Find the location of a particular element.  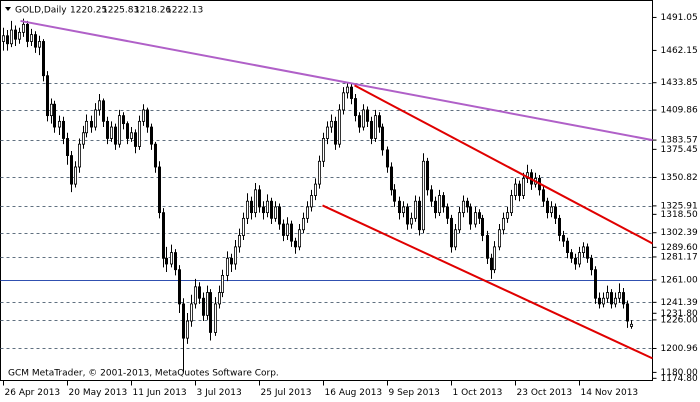

x-tick-label: 11 Jun 2013 is located at coordinates (160, 393).